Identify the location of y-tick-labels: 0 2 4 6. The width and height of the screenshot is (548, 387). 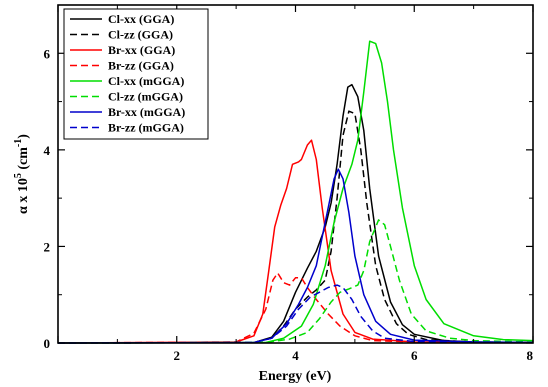
(47, 198).